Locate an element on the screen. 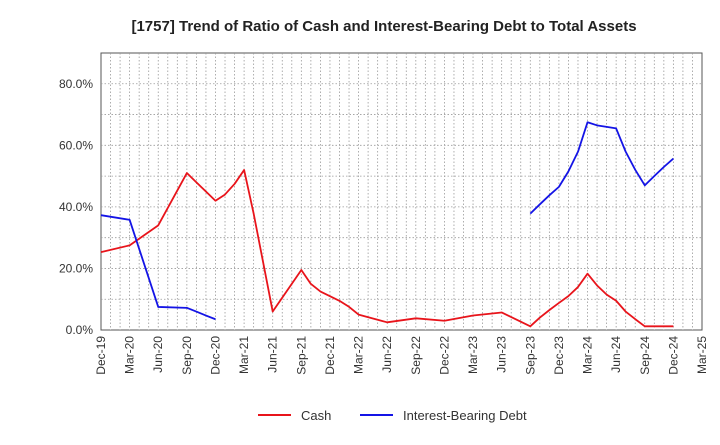 This screenshot has width=720, height=445. legend: Cash Interest-Bearing Debt is located at coordinates (392, 415).